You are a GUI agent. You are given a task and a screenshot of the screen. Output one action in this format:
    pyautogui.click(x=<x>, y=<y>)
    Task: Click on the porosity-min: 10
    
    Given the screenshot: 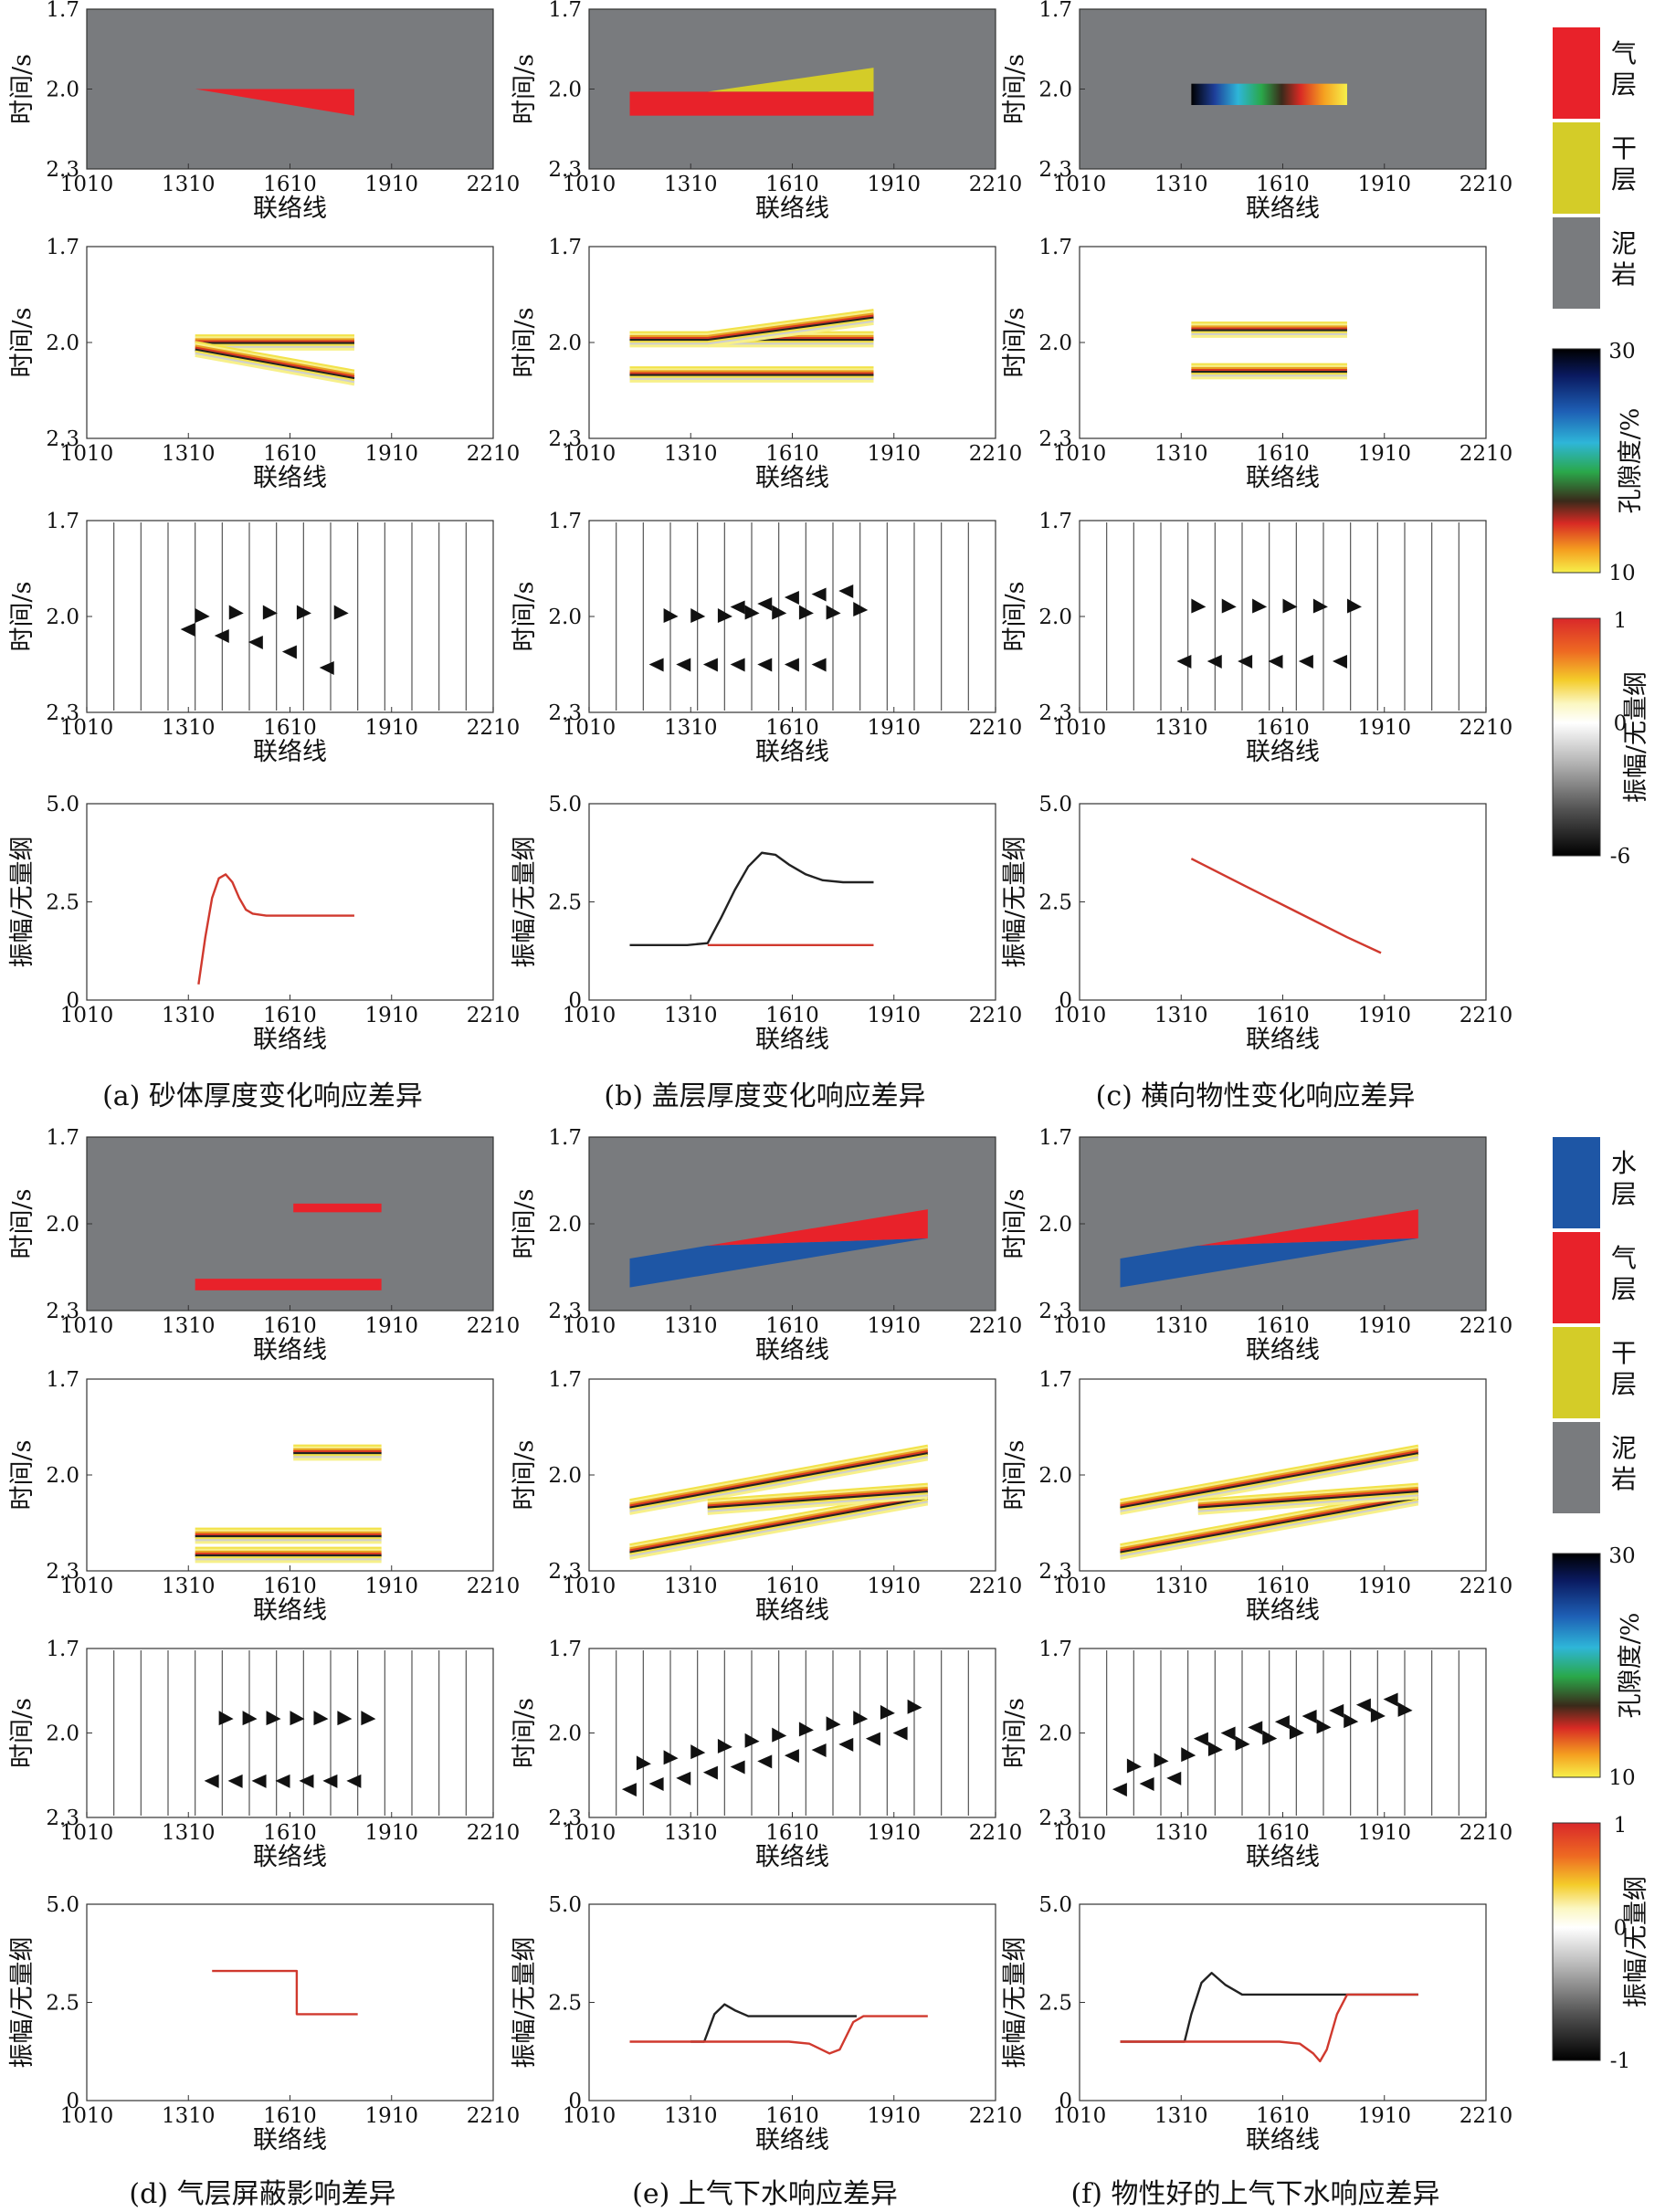 What is the action you would take?
    pyautogui.click(x=1622, y=573)
    